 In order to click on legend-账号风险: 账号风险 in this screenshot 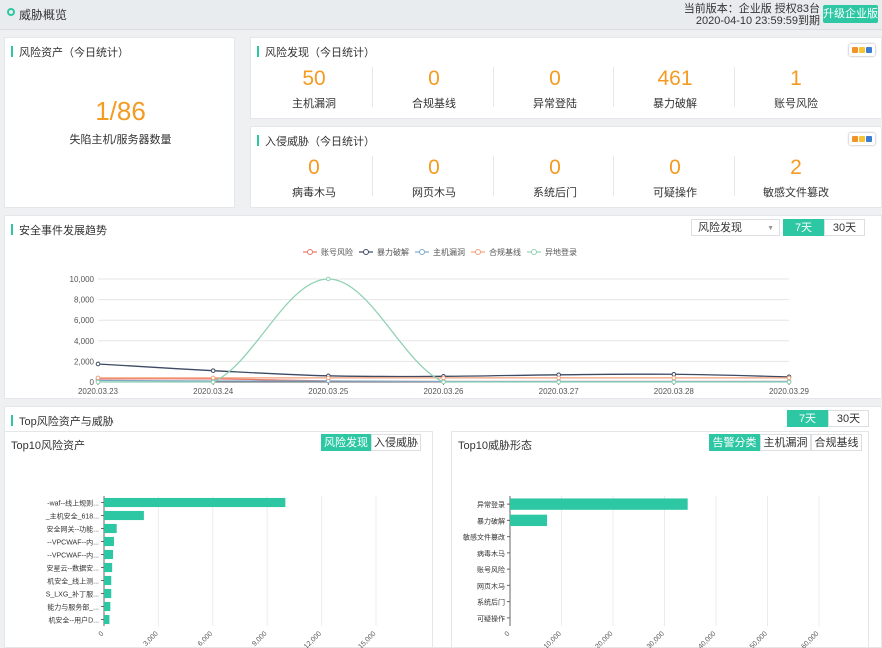, I will do `click(337, 252)`.